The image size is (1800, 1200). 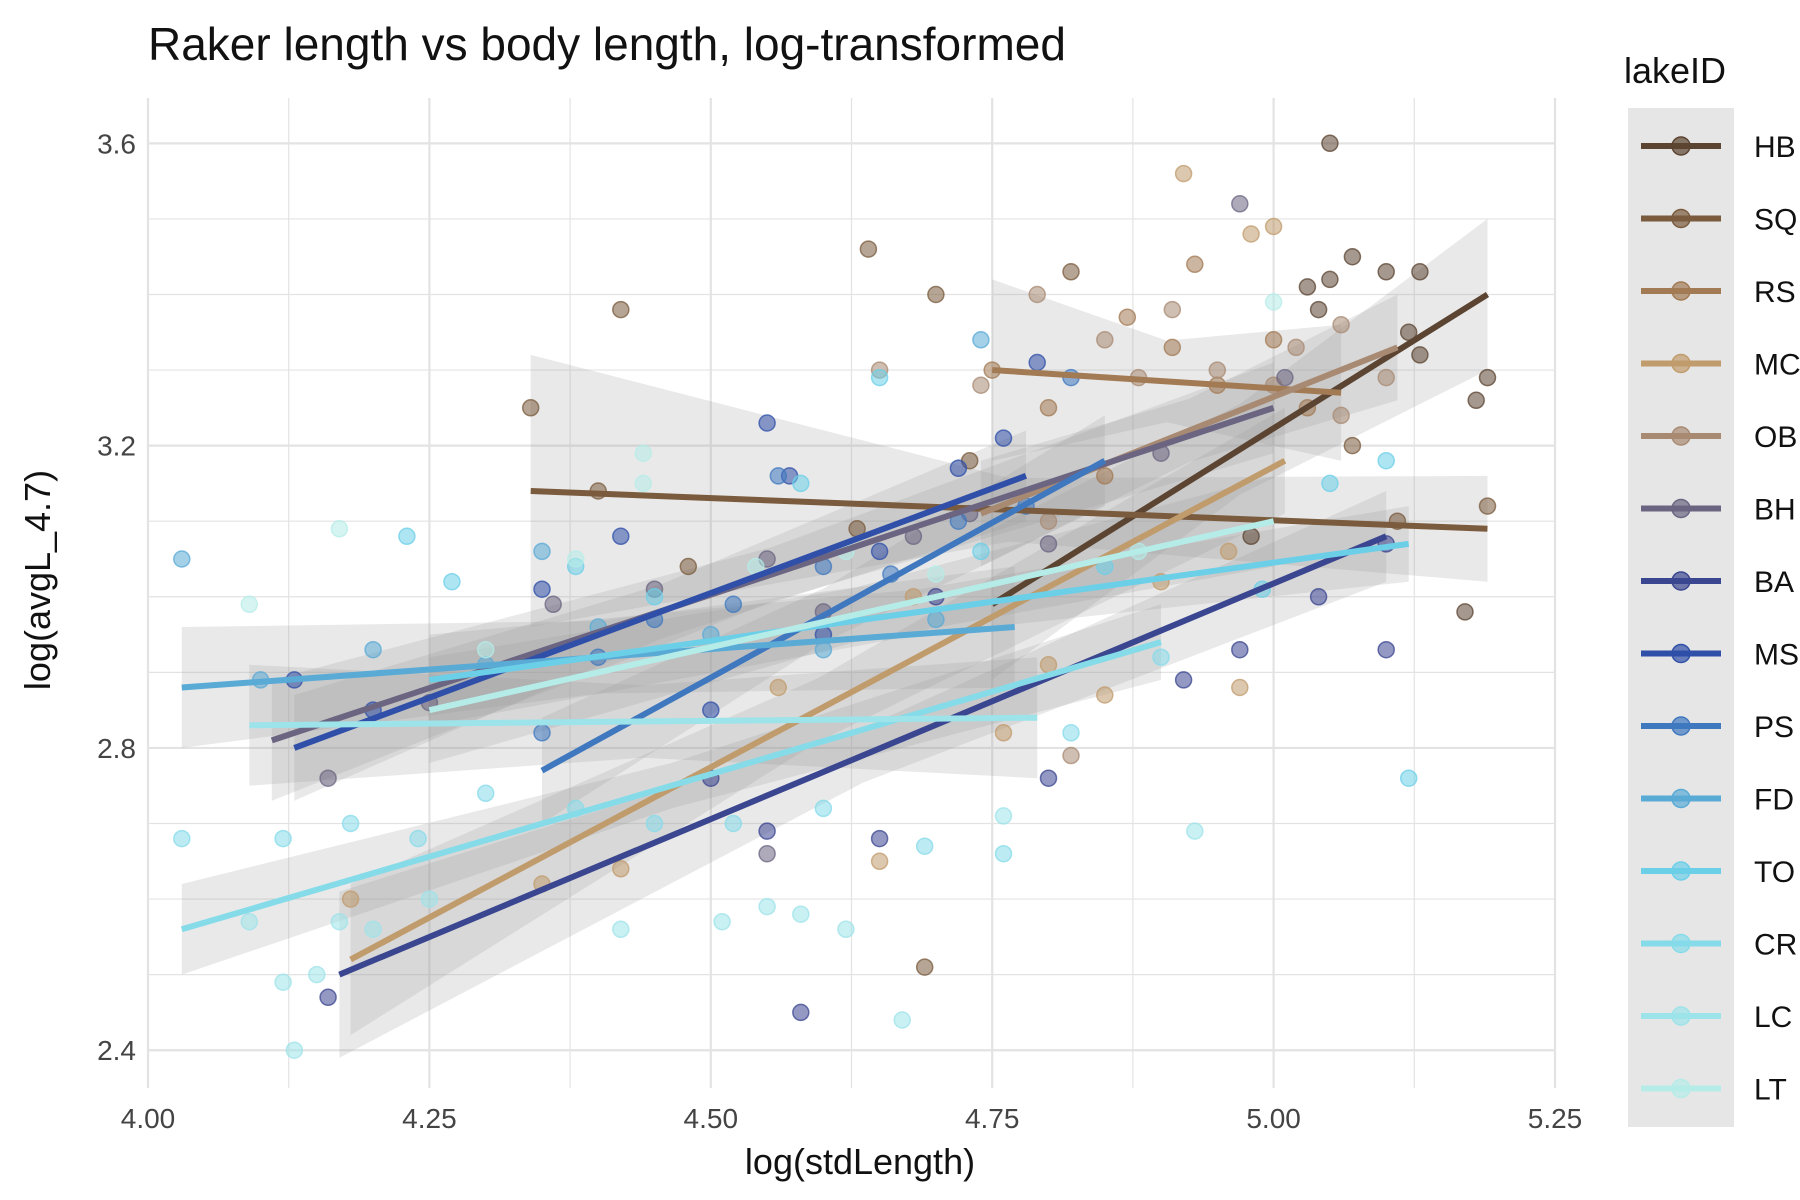 I want to click on legend-title: lakeID, so click(x=1675, y=70).